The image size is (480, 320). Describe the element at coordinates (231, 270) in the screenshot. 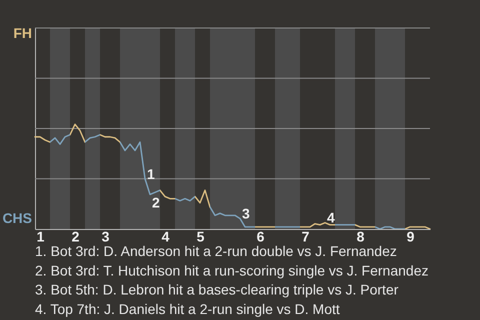

I see `text: 2. Bot 3rd: T. Hutchison hit a run-scoring single vs J. Fernandez` at that location.